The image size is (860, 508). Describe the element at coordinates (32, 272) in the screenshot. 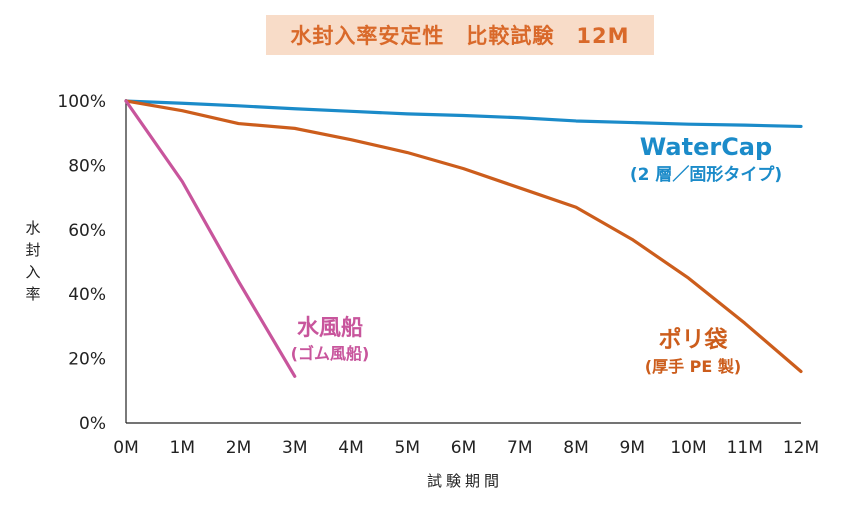

I see `y-axis-label-char: 入` at that location.